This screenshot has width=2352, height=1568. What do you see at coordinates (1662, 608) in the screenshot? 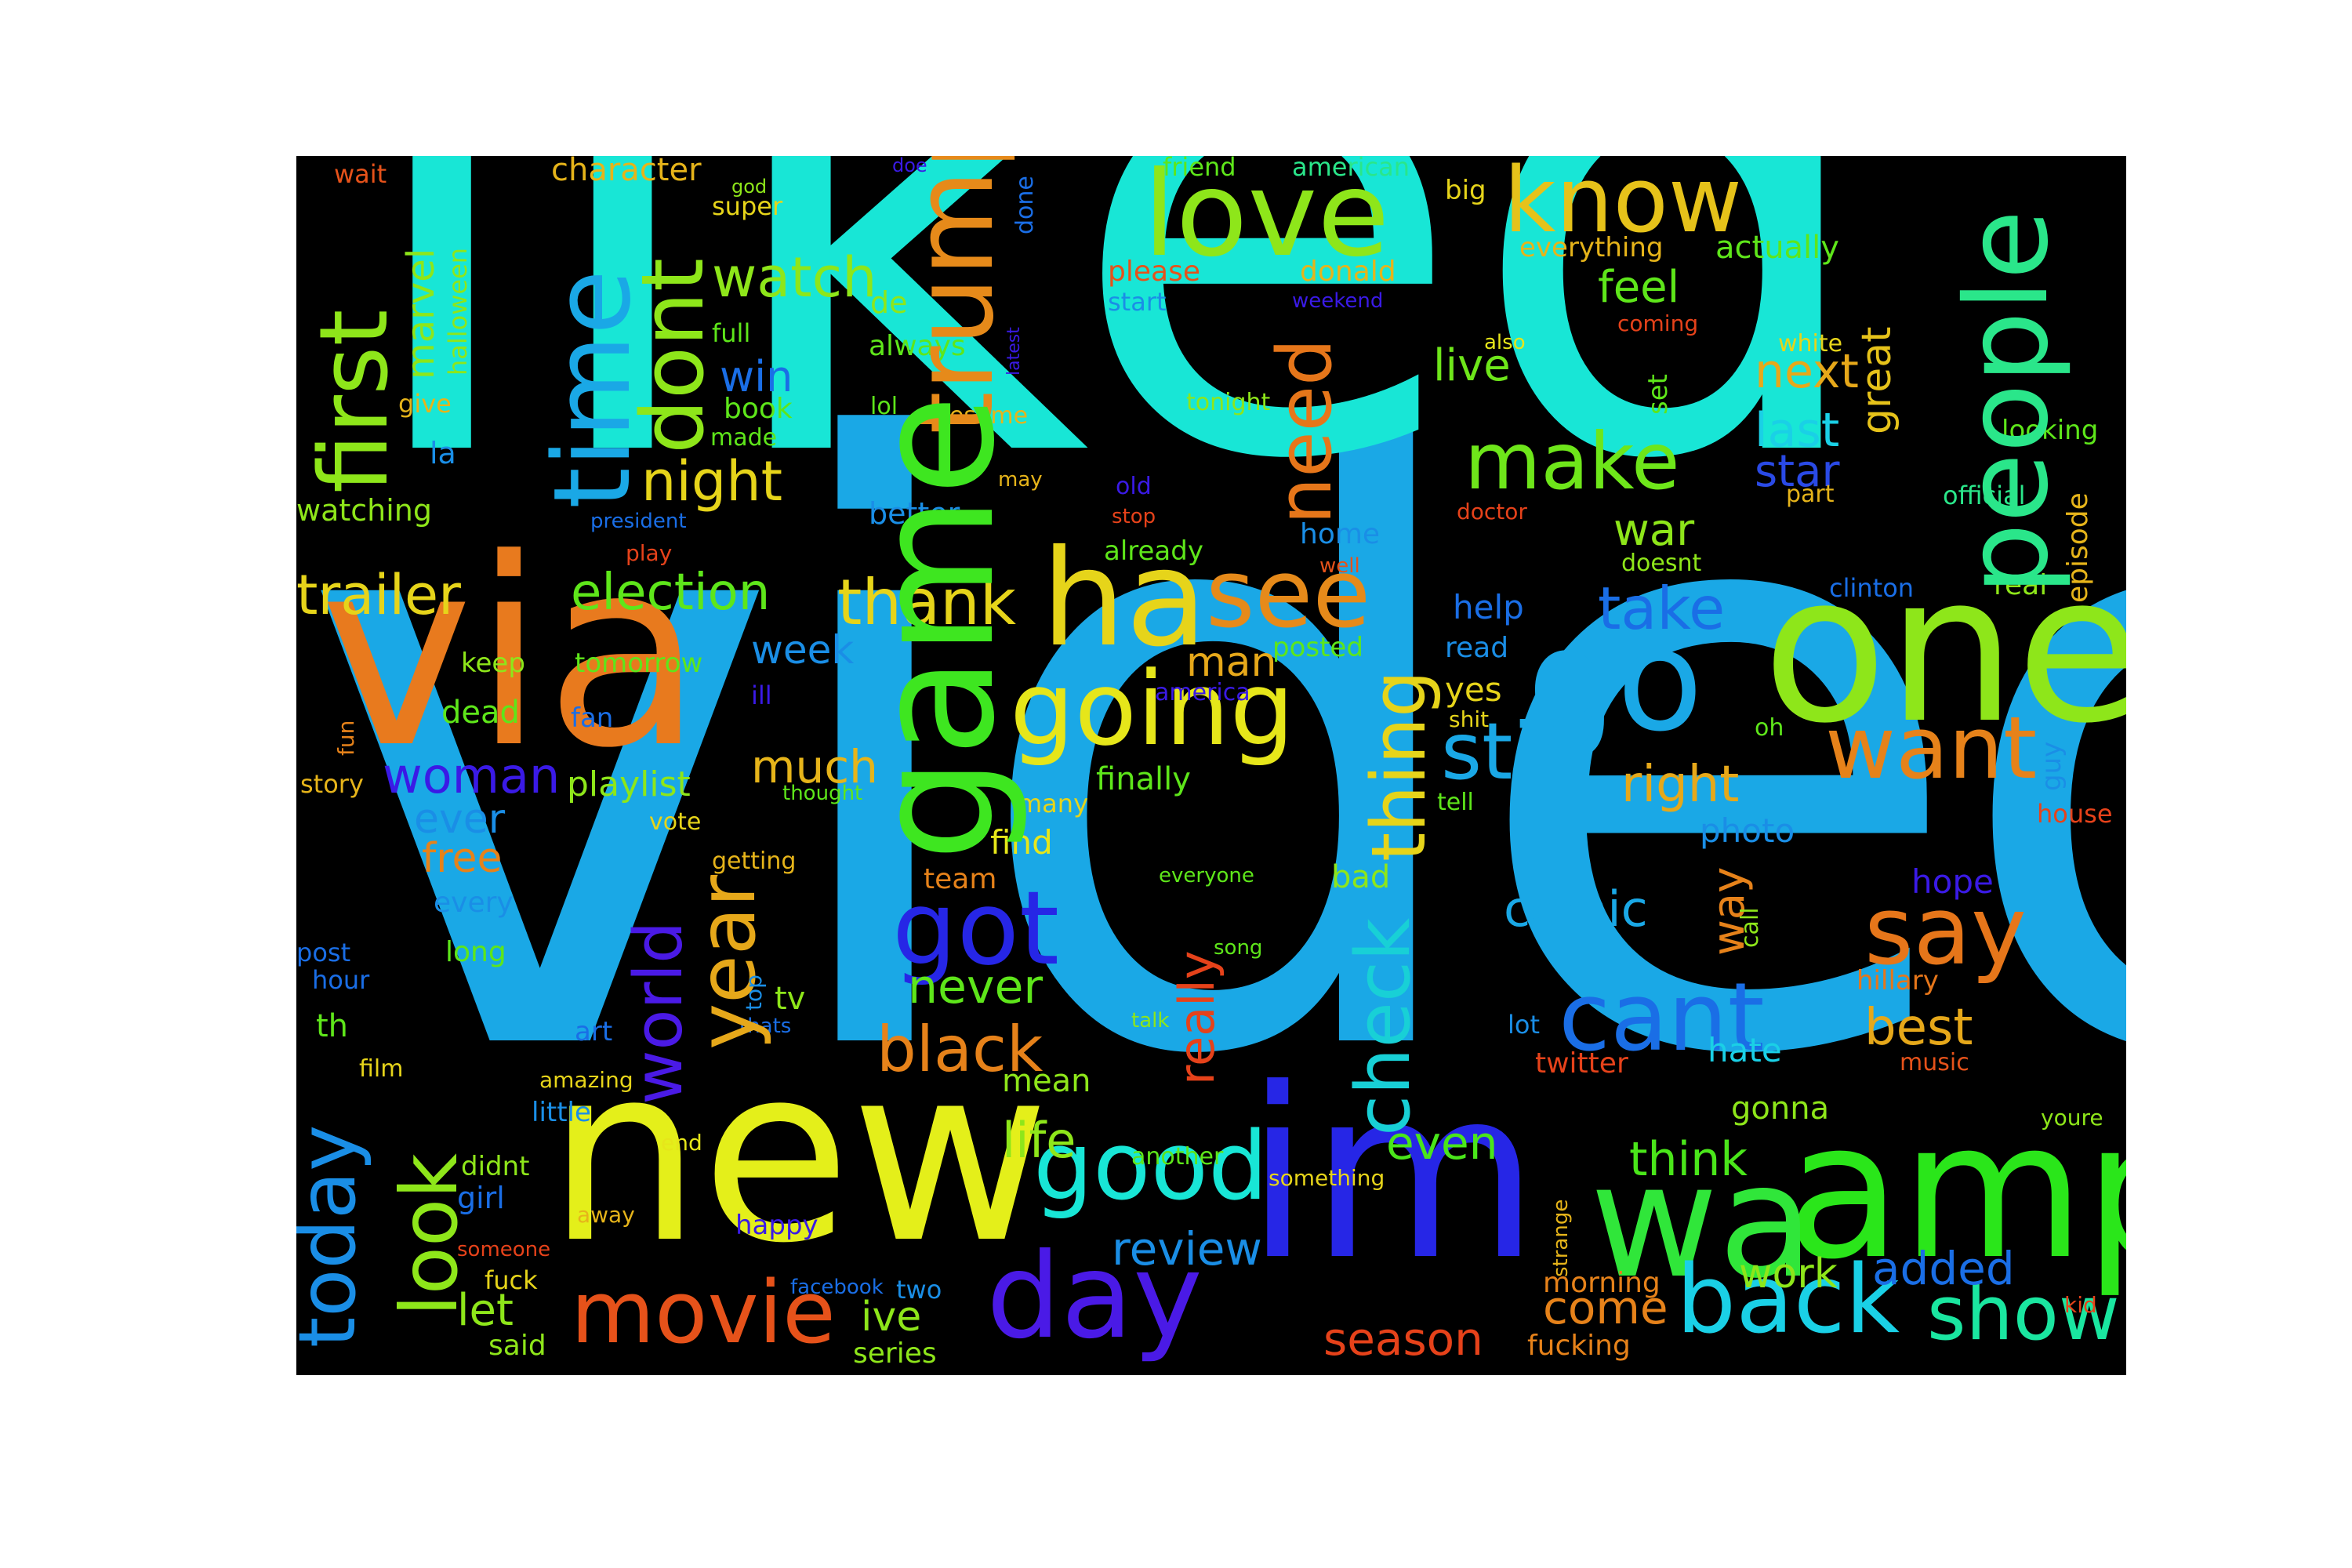
I see `word-take: take` at bounding box center [1662, 608].